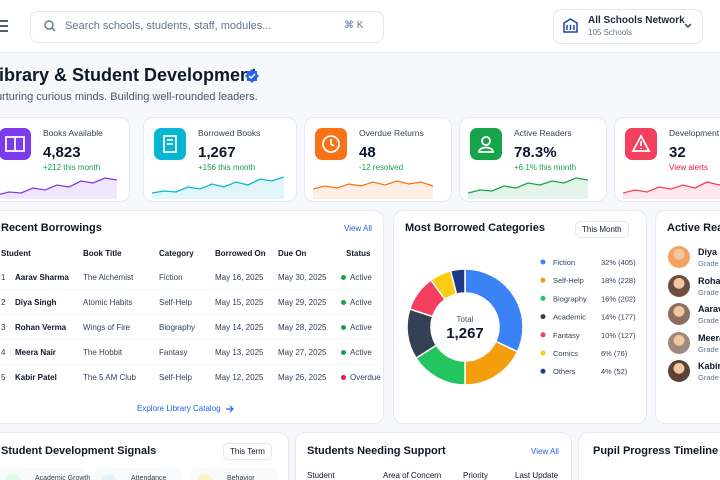 The image size is (720, 480). I want to click on table-cell: The 5 AM Club, so click(109, 377).